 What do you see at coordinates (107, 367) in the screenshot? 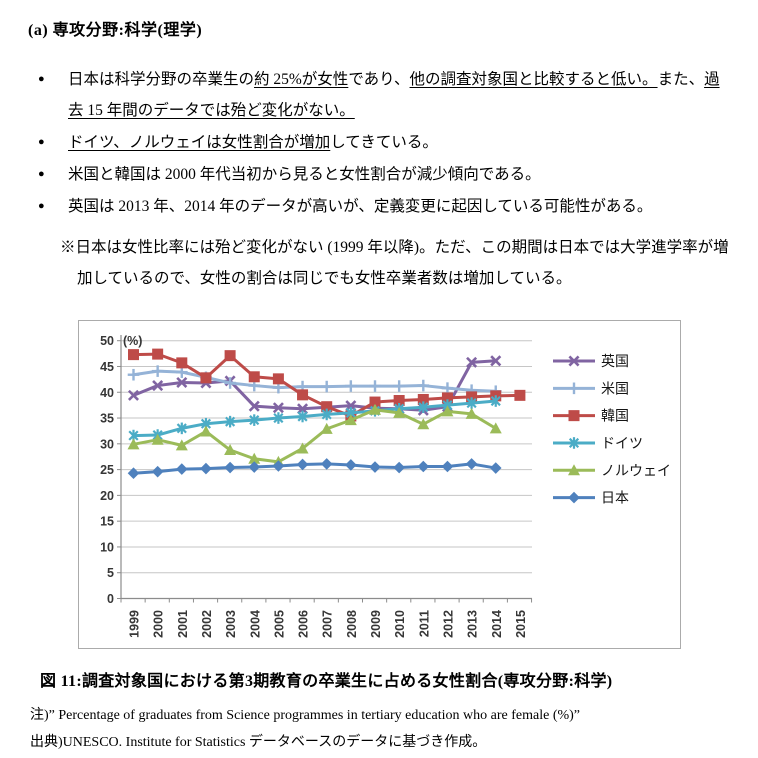
I see `svg-text: 45` at bounding box center [107, 367].